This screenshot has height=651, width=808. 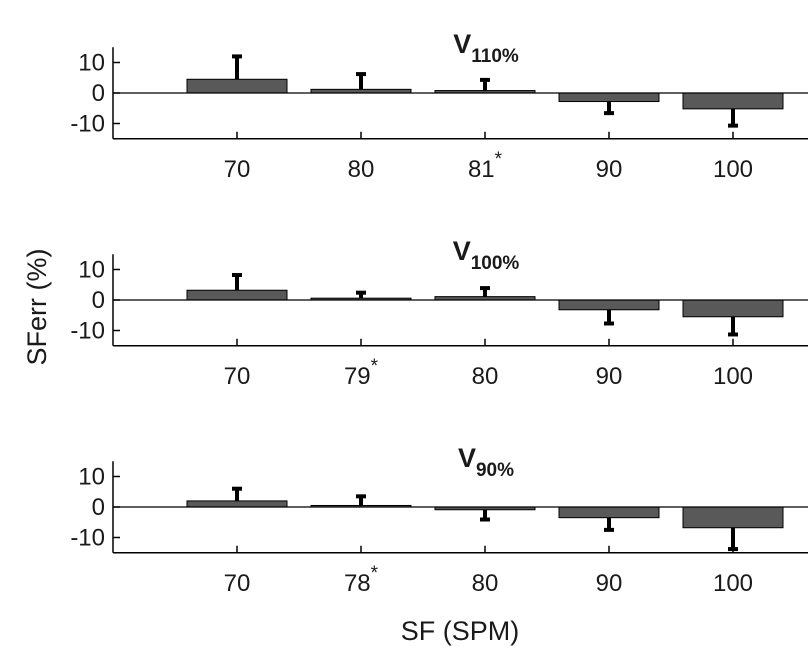 What do you see at coordinates (357, 583) in the screenshot?
I see `x-tick-label-text: 78` at bounding box center [357, 583].